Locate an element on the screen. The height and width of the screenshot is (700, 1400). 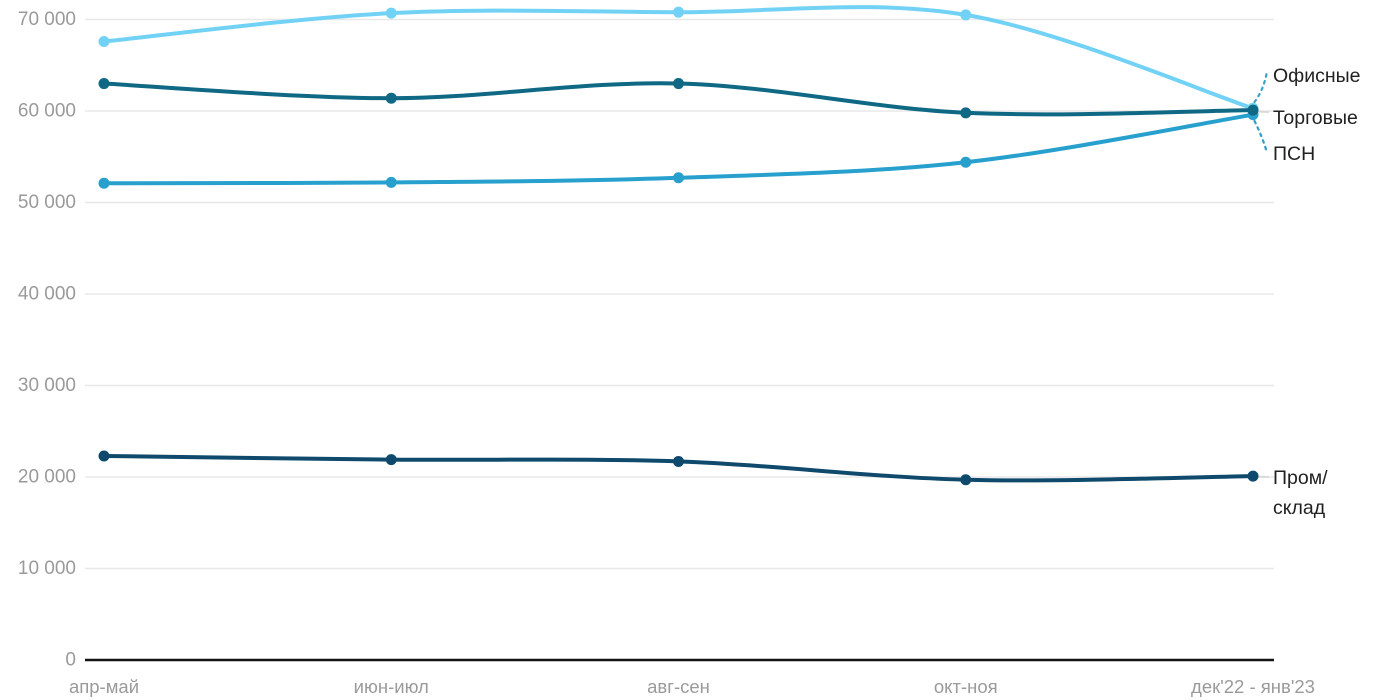
series-end-label-пром-склад: Пром/ is located at coordinates (1300, 478).